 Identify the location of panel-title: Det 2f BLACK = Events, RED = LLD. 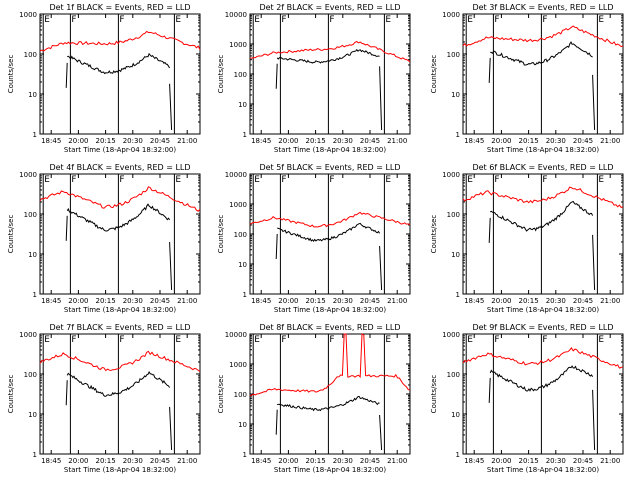
(329, 7).